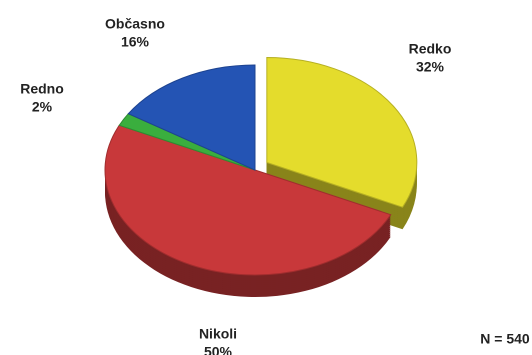 The width and height of the screenshot is (532, 355). I want to click on slice-value-label: 32%, so click(430, 67).